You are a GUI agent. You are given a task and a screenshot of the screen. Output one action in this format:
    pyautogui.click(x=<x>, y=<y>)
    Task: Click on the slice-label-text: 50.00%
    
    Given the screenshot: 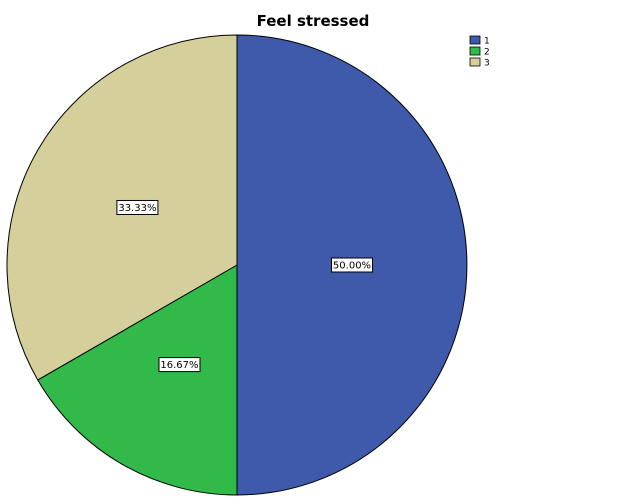 What is the action you would take?
    pyautogui.click(x=352, y=266)
    